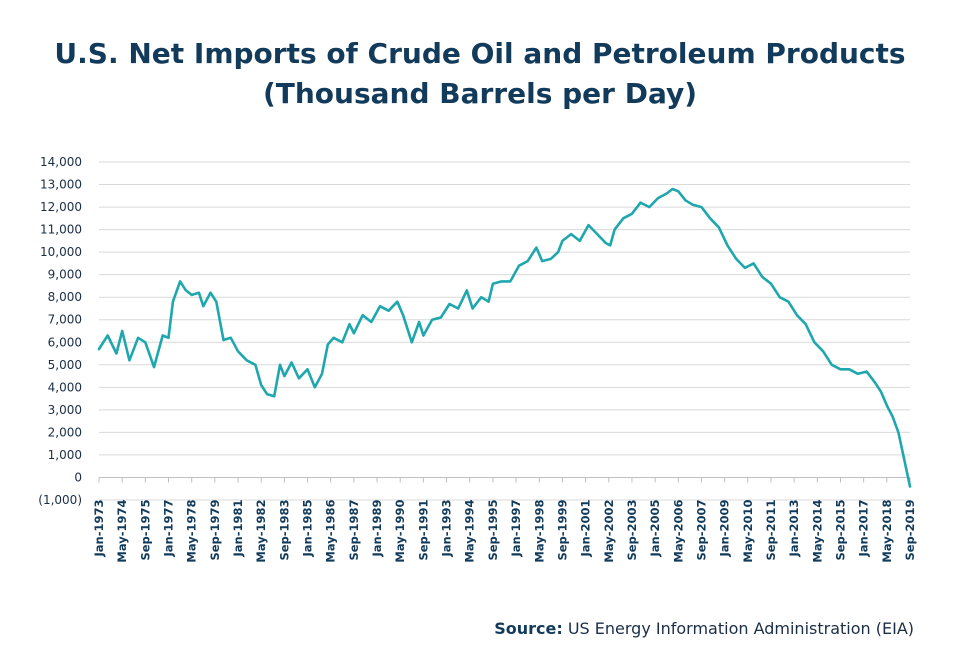 The image size is (960, 669). I want to click on y-tick-label: 12,000, so click(61, 207).